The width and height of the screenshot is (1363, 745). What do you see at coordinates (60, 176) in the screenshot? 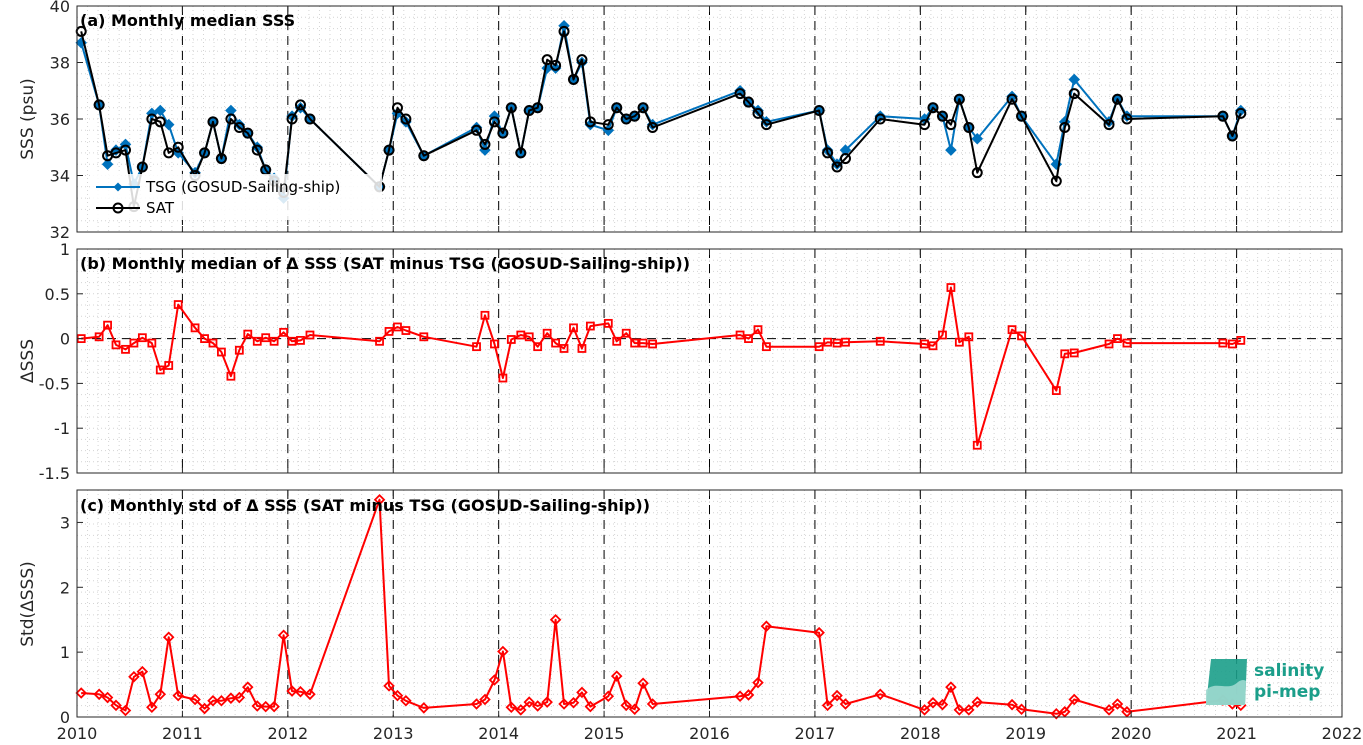
I see `y-tick-label: 34` at bounding box center [60, 176].